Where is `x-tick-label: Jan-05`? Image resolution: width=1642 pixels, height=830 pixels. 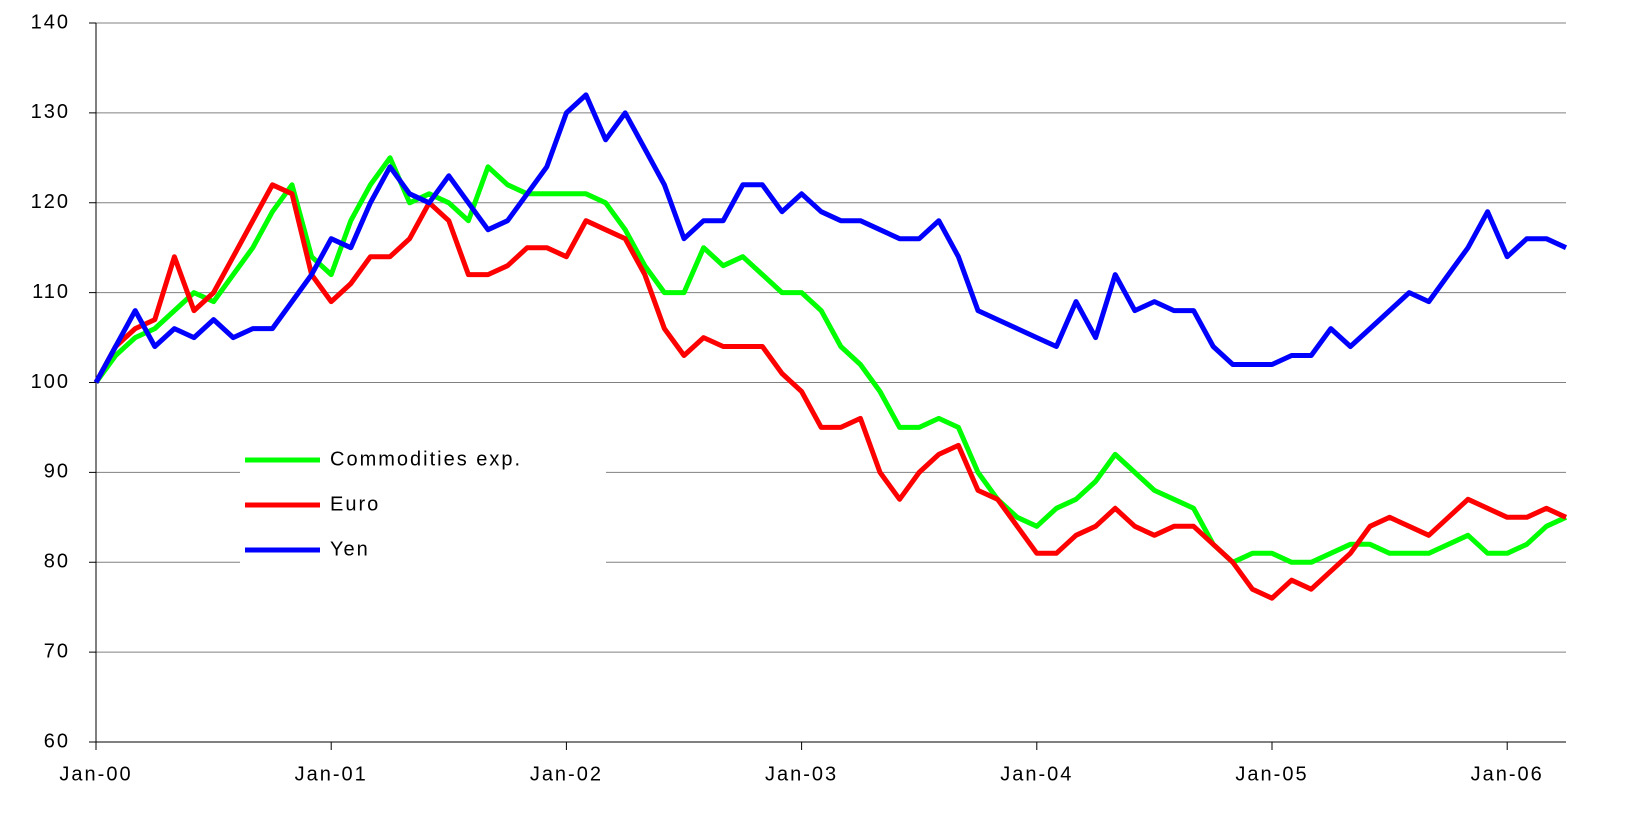 x-tick-label: Jan-05 is located at coordinates (1271, 774).